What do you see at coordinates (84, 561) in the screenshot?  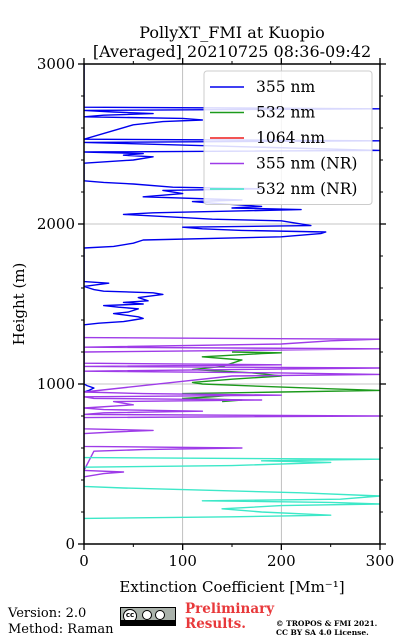 I see `x-tick-label: 0` at bounding box center [84, 561].